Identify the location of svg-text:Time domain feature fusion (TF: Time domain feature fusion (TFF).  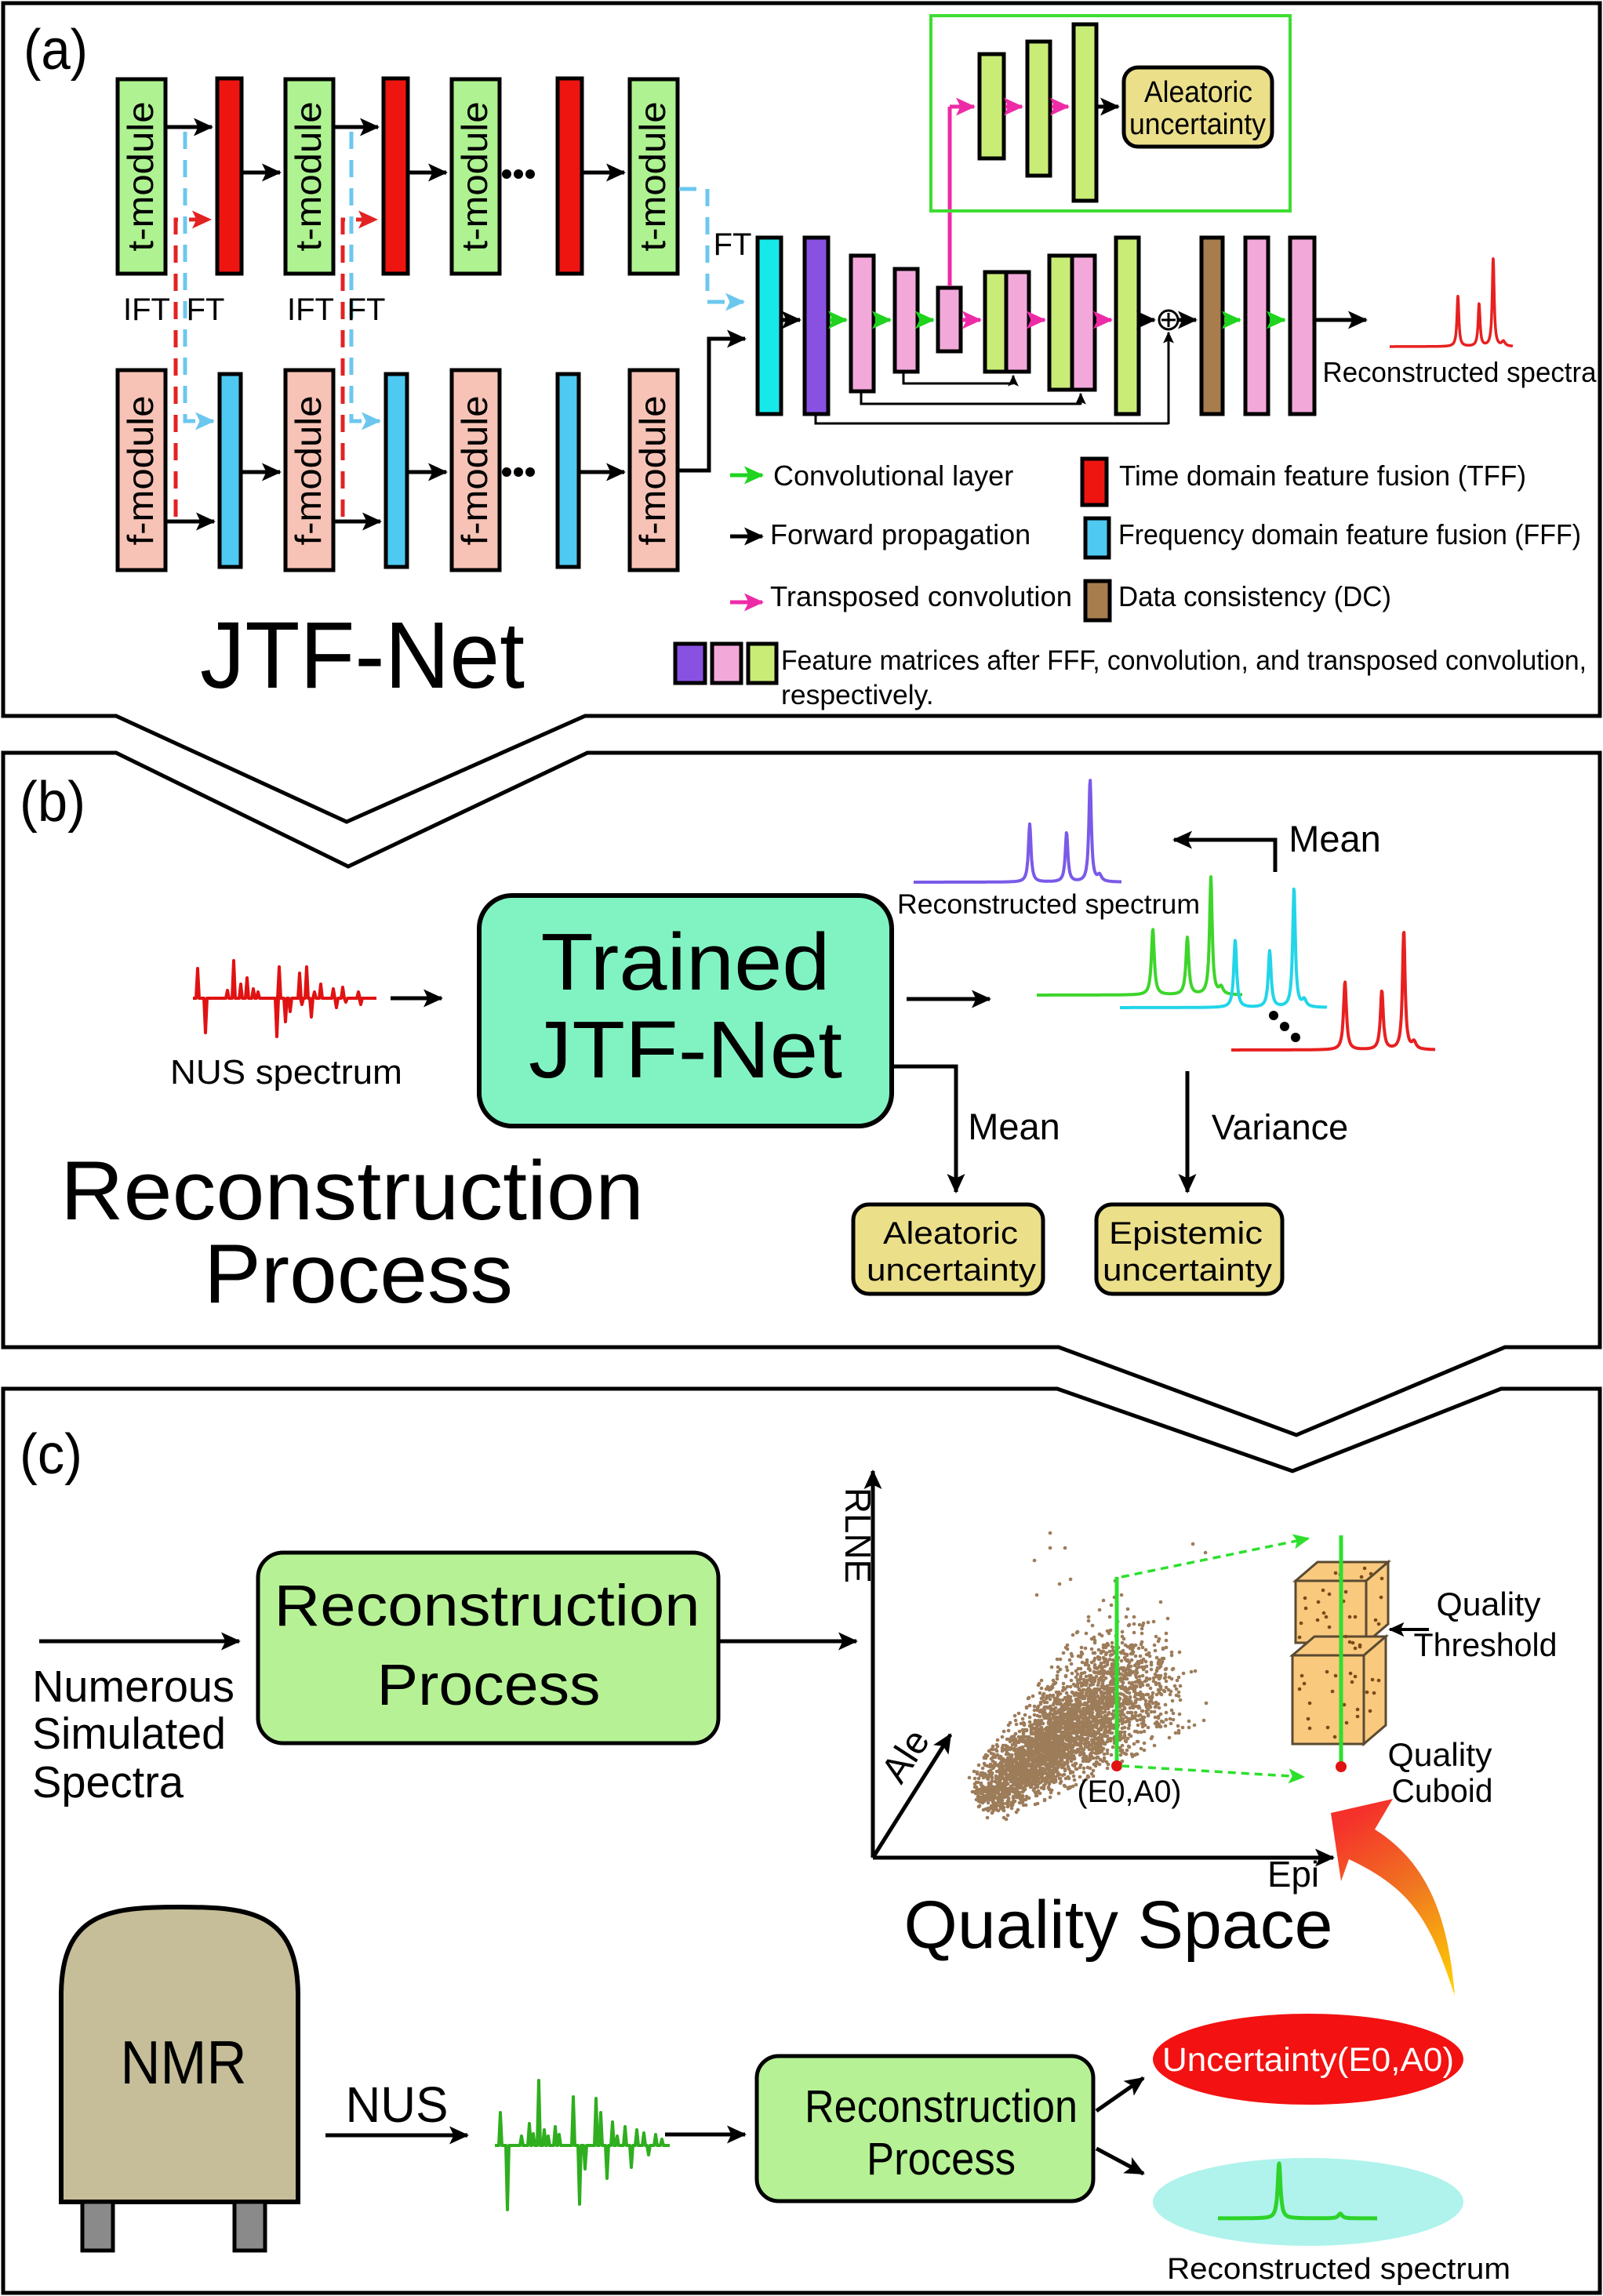
(1322, 476).